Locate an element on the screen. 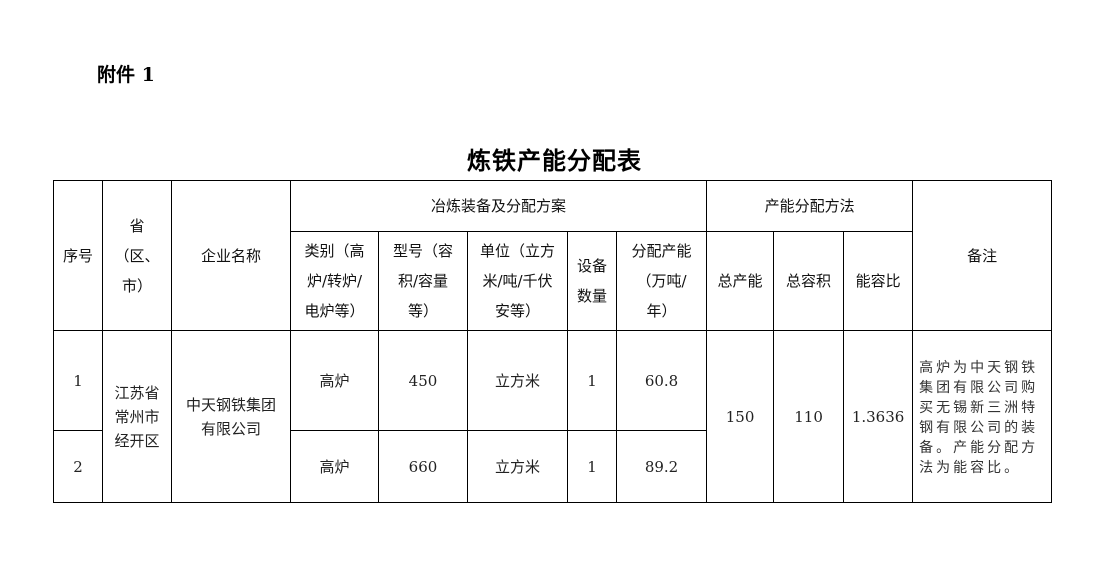  table-row: 2 高炉 660 立方米 1 89.2 is located at coordinates (552, 466).